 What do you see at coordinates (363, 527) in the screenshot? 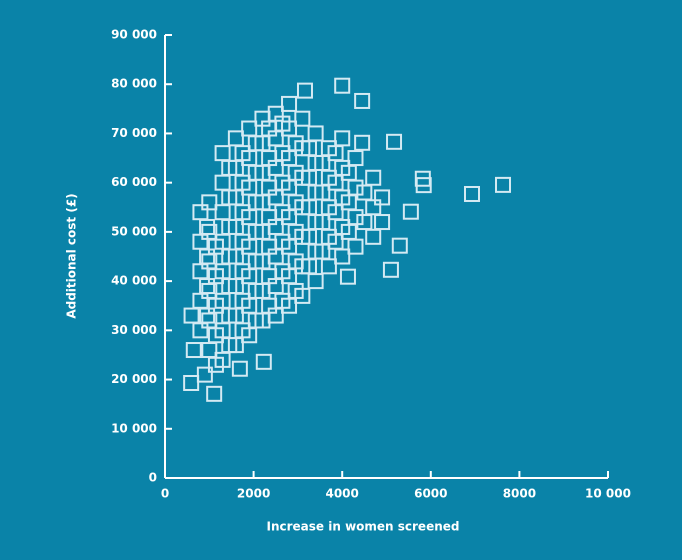
I see `x-axis-label: Increase in women screened` at bounding box center [363, 527].